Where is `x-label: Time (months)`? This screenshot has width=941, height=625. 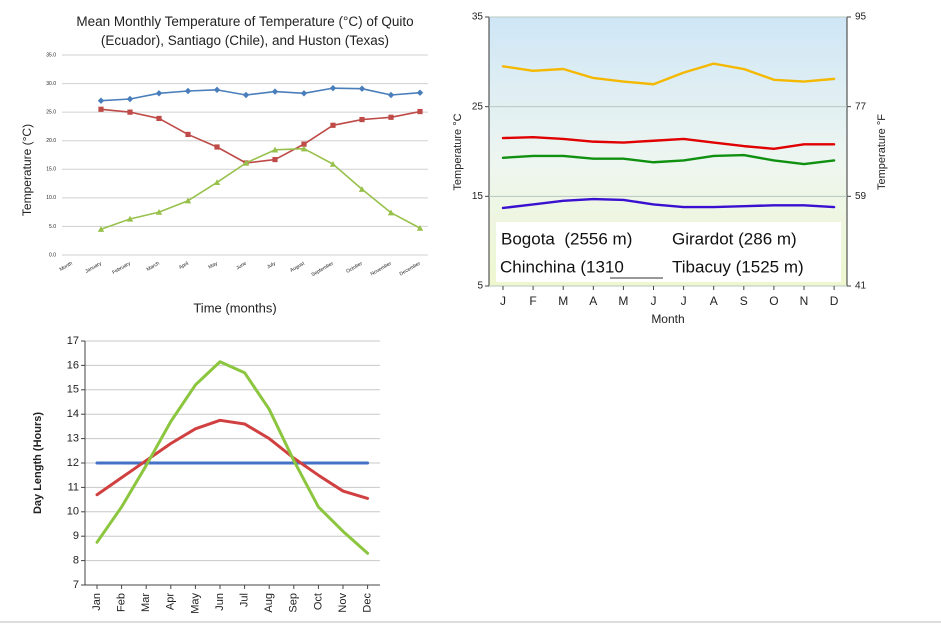 x-label: Time (months) is located at coordinates (234, 307).